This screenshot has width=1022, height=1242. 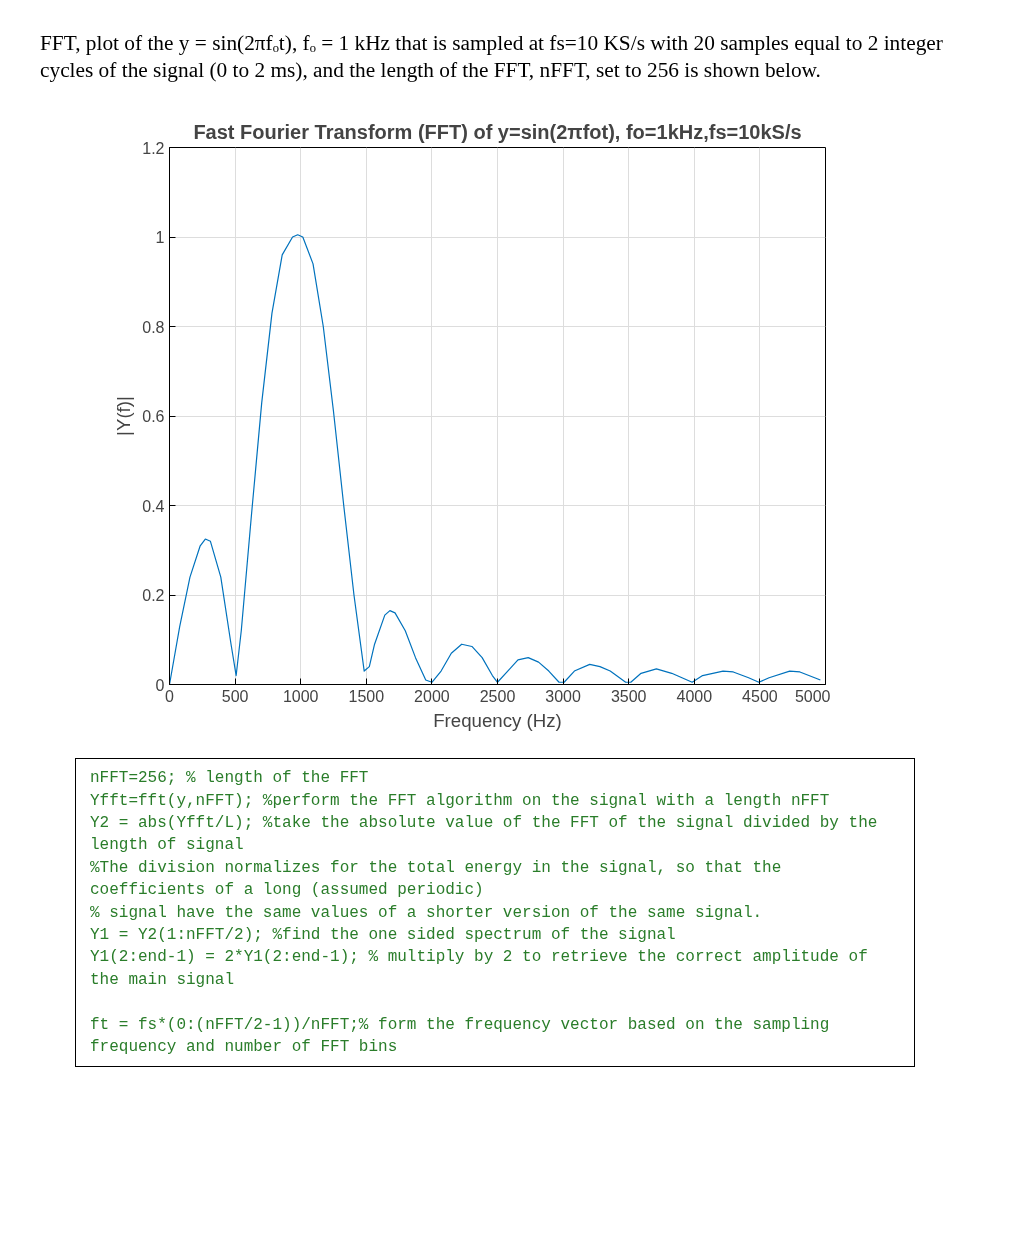 What do you see at coordinates (484, 834) in the screenshot?
I see `text: Y2 = abs(Yfft/L); %take the absolute value of the FFT of the signal divided by the length of signal` at bounding box center [484, 834].